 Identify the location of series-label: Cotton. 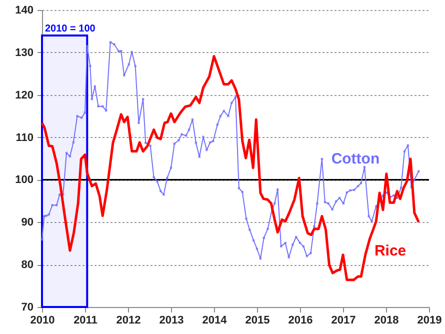
(355, 159).